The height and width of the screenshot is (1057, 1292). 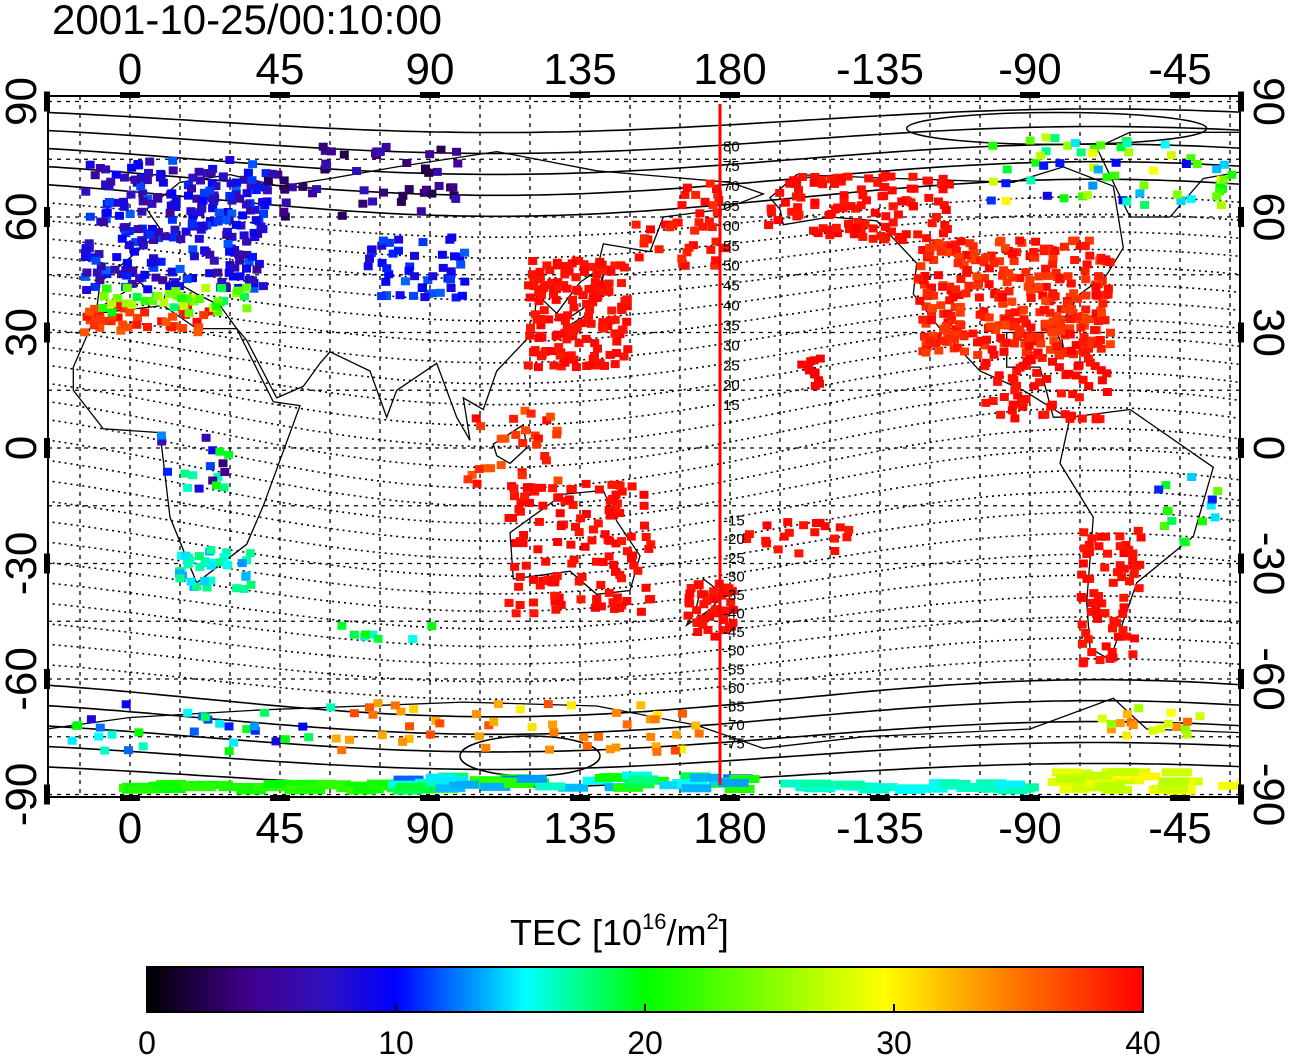 What do you see at coordinates (1268, 448) in the screenshot?
I see `lat-label-right: 0` at bounding box center [1268, 448].